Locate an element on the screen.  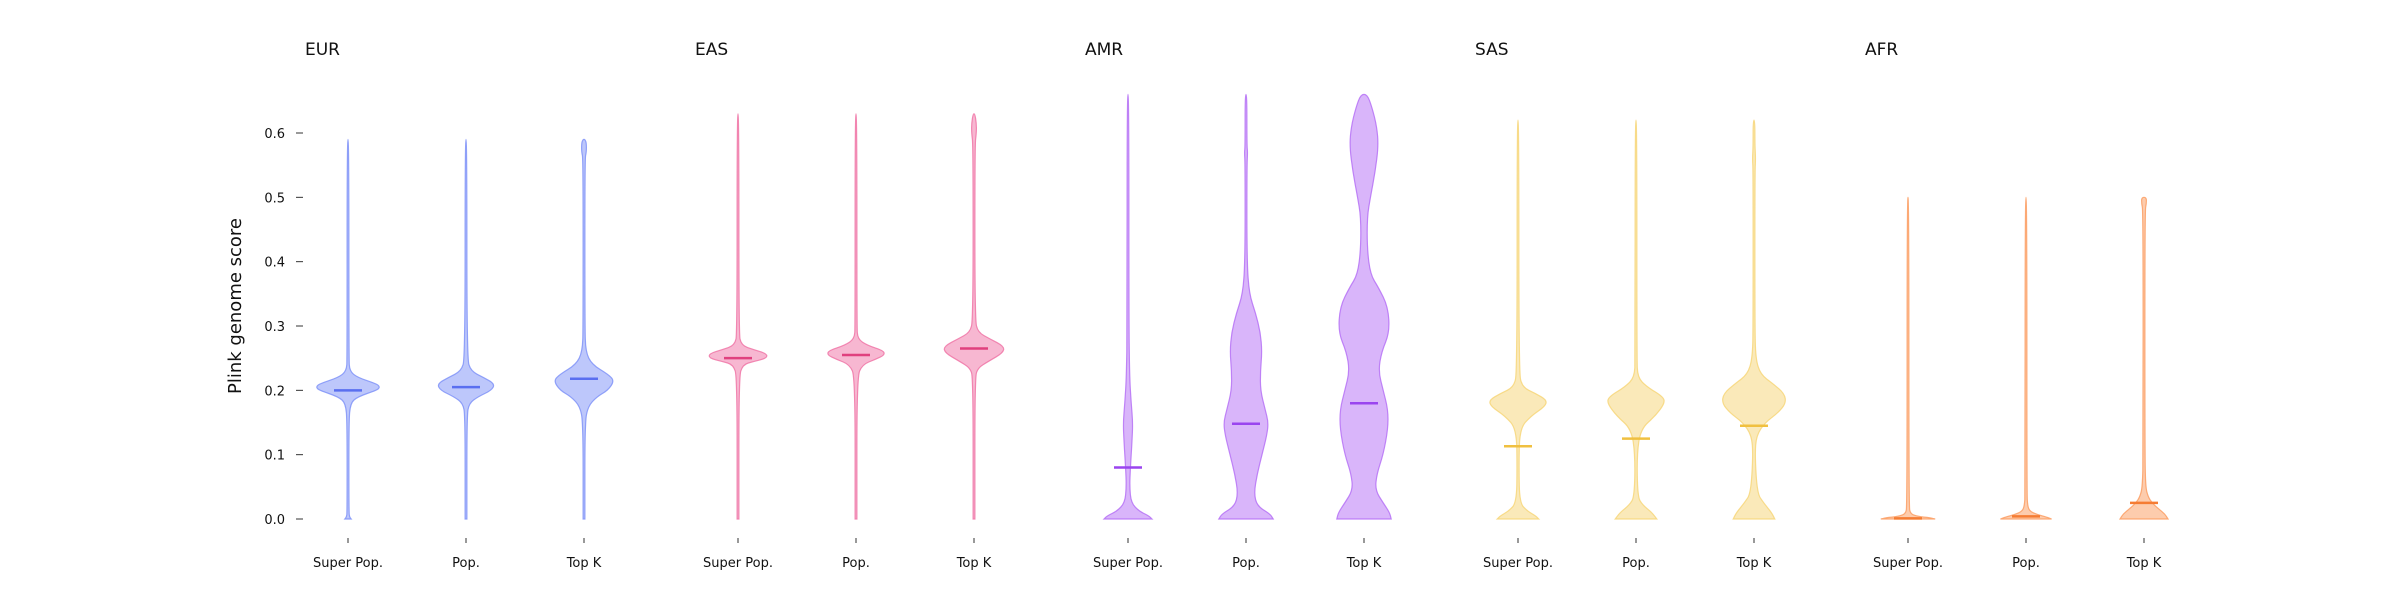
y-tick-label: 0.3 is located at coordinates (274, 327).